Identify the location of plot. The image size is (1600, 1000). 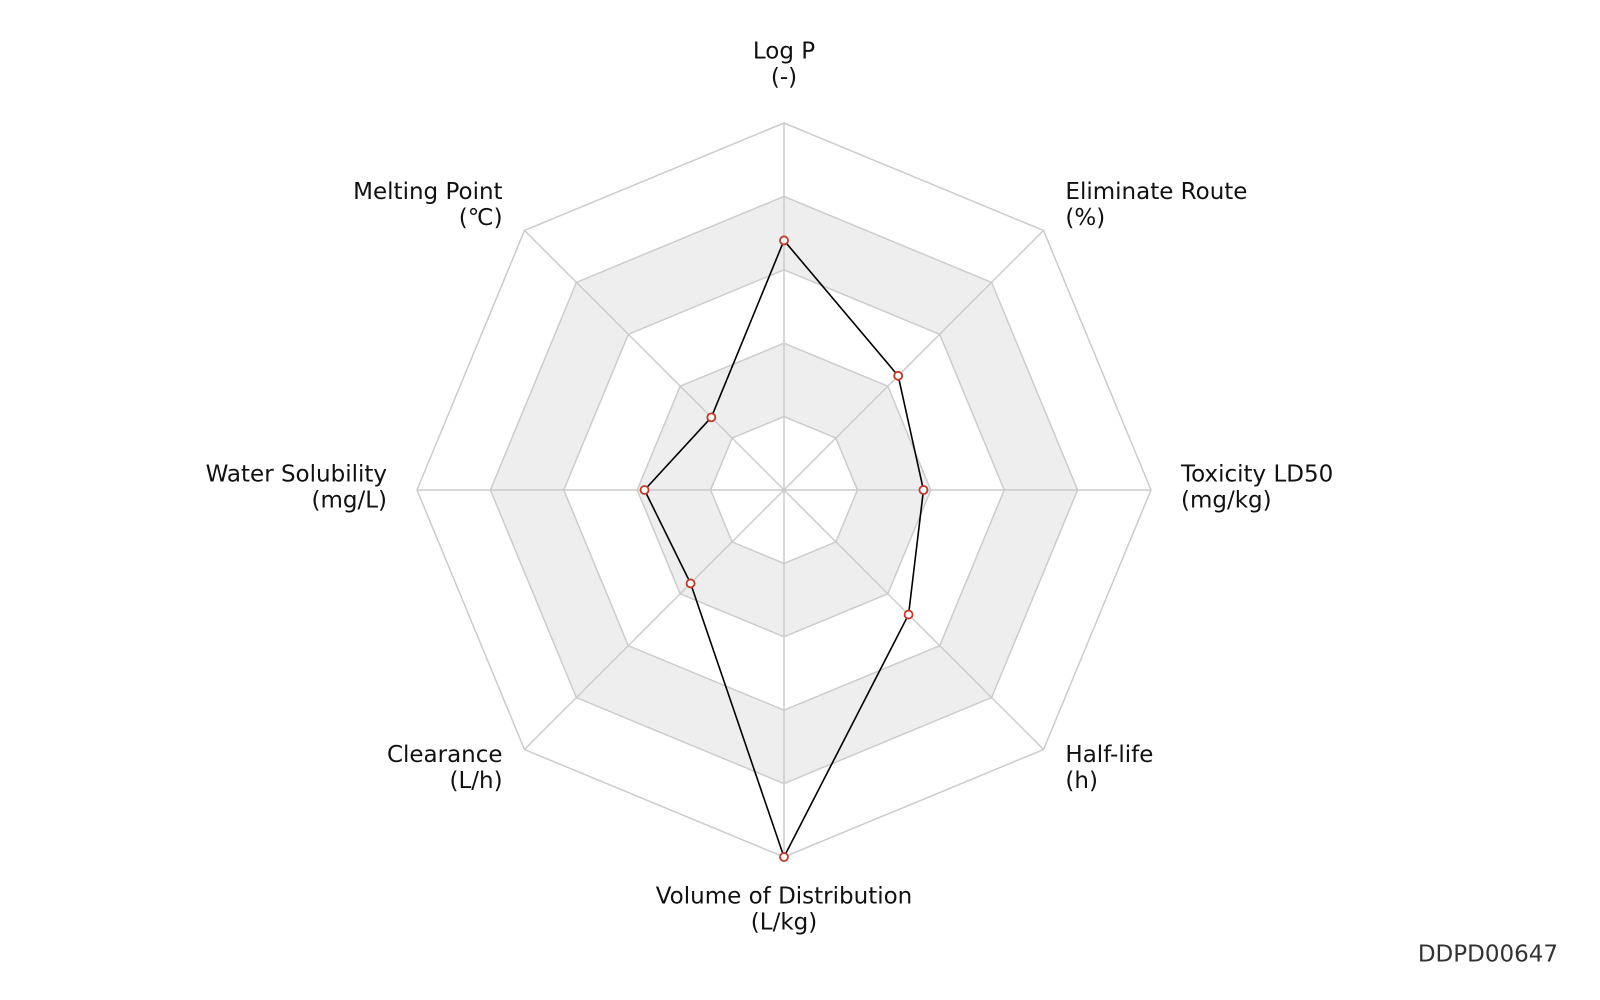
(784, 548).